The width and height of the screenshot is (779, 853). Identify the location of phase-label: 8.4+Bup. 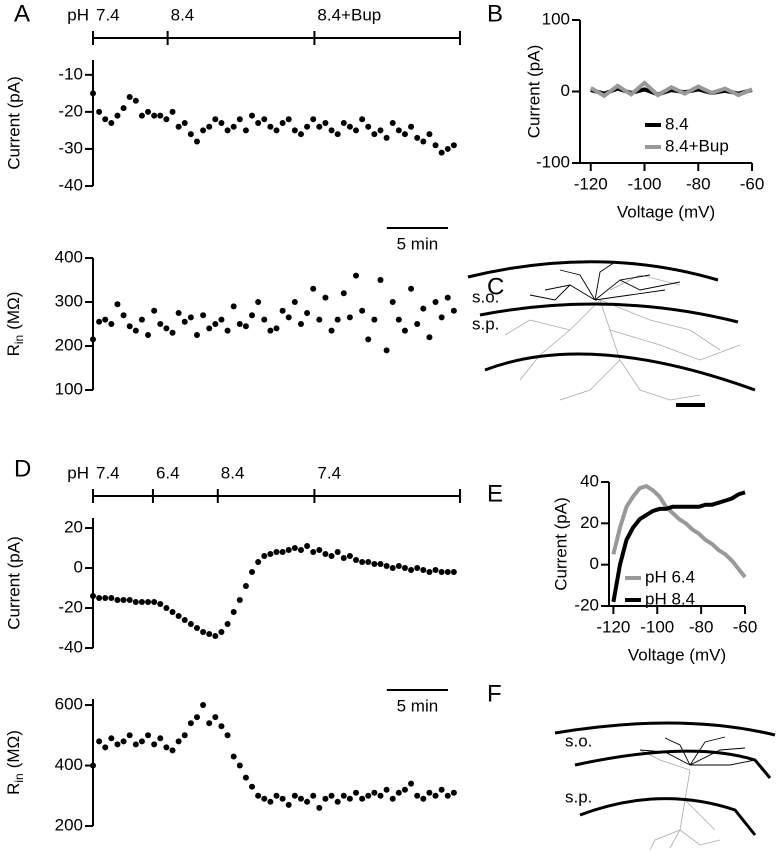
(349, 14).